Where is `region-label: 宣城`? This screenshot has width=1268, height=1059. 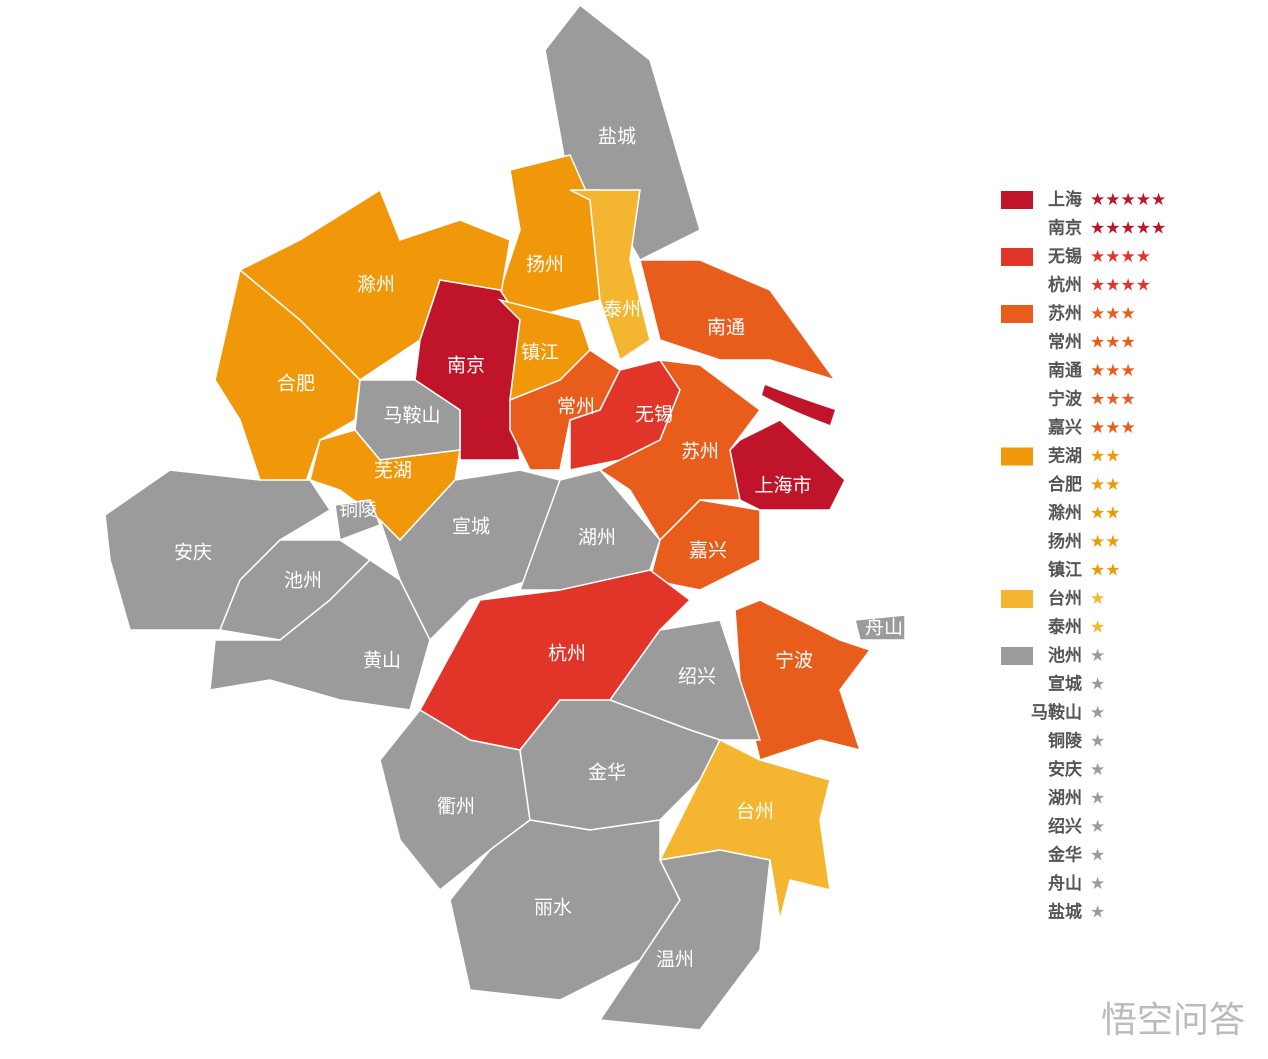 region-label: 宣城 is located at coordinates (471, 527).